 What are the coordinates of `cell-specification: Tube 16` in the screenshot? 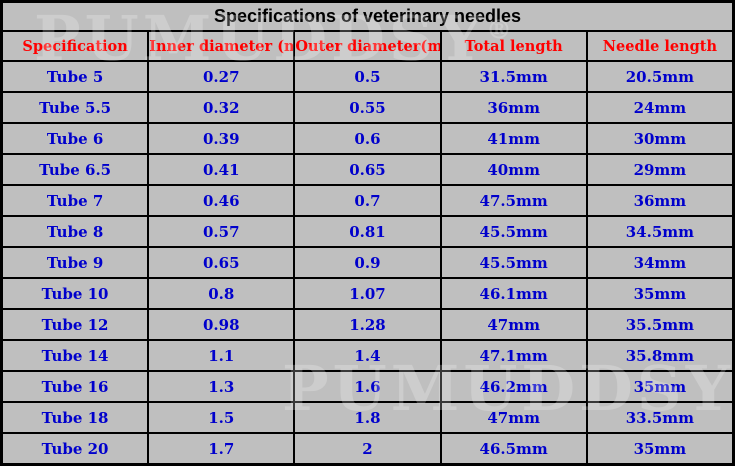 It's located at (75, 386).